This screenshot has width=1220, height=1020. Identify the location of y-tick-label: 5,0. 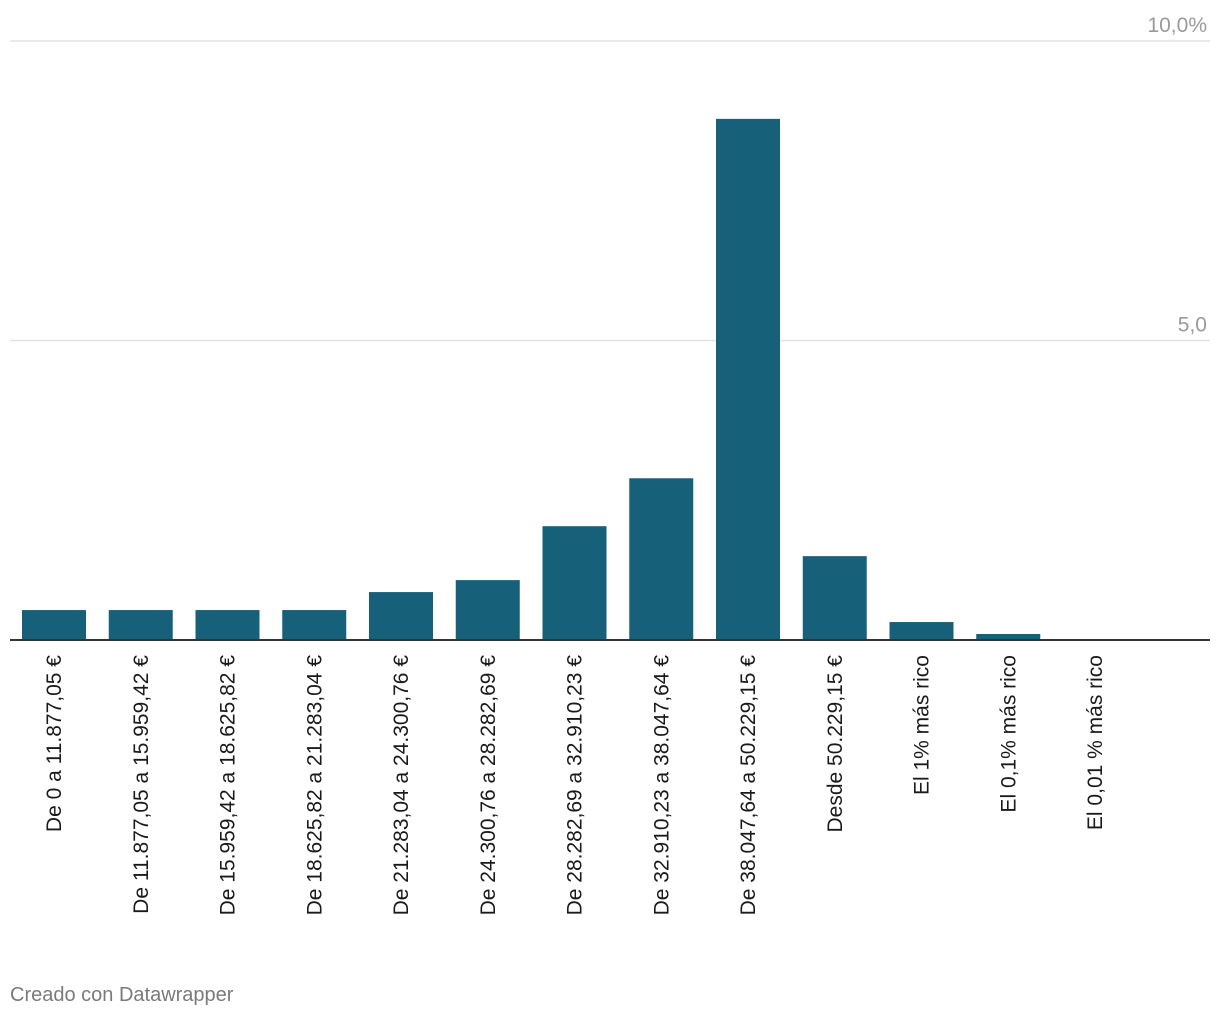
(1192, 325).